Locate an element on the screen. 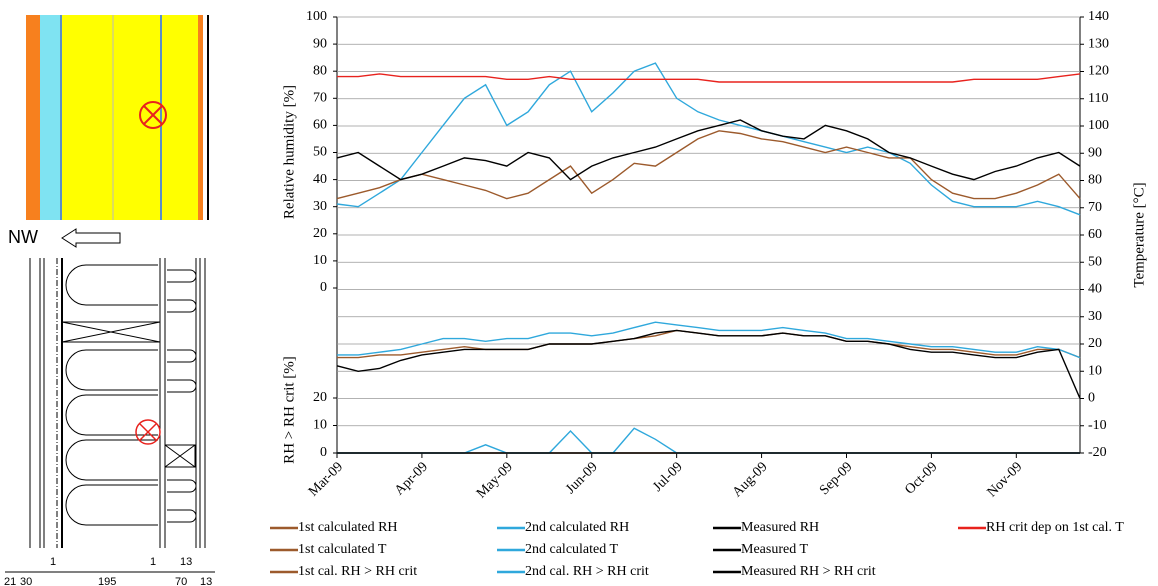 The image size is (1158, 586). y2-tick-label: 50 is located at coordinates (1095, 261).